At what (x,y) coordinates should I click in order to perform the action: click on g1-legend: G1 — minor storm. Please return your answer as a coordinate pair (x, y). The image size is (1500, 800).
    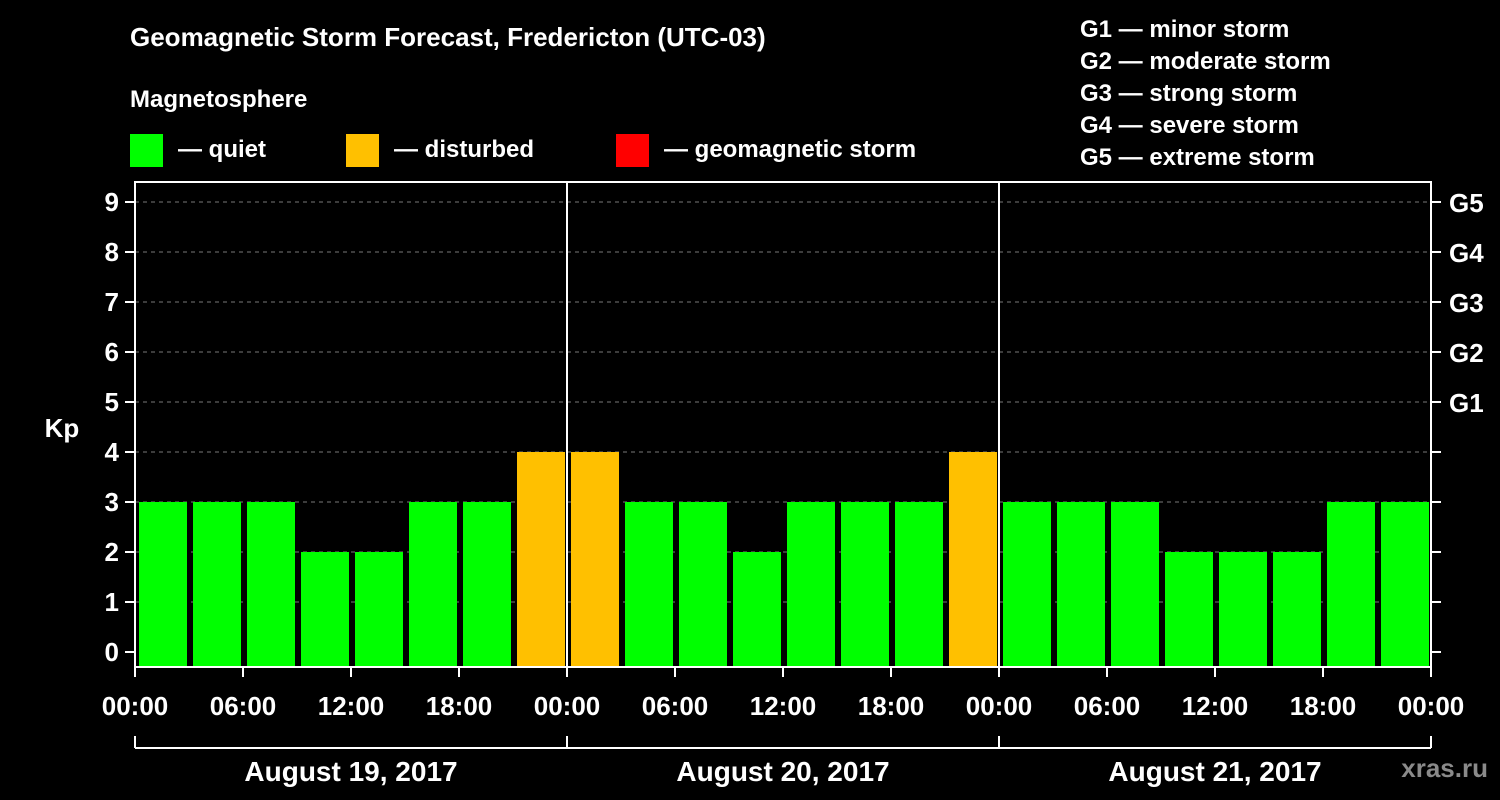
    Looking at the image, I should click on (1185, 29).